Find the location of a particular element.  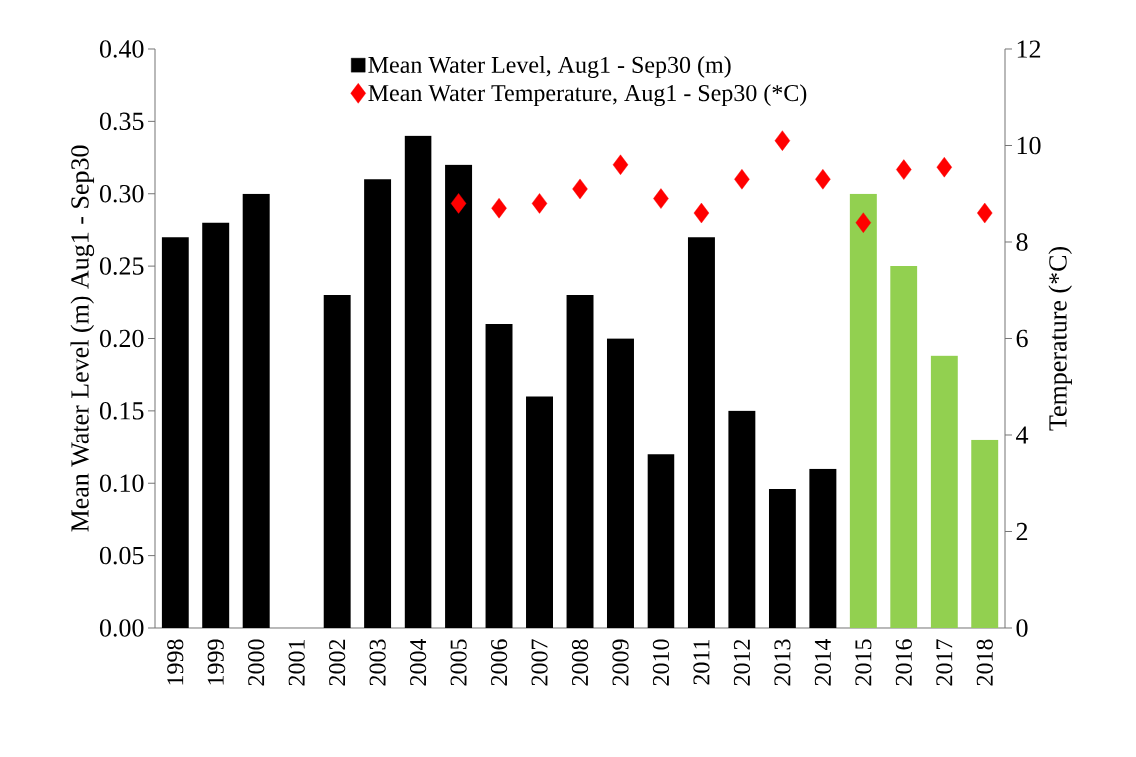

x-tick-label: 2013 is located at coordinates (782, 662).